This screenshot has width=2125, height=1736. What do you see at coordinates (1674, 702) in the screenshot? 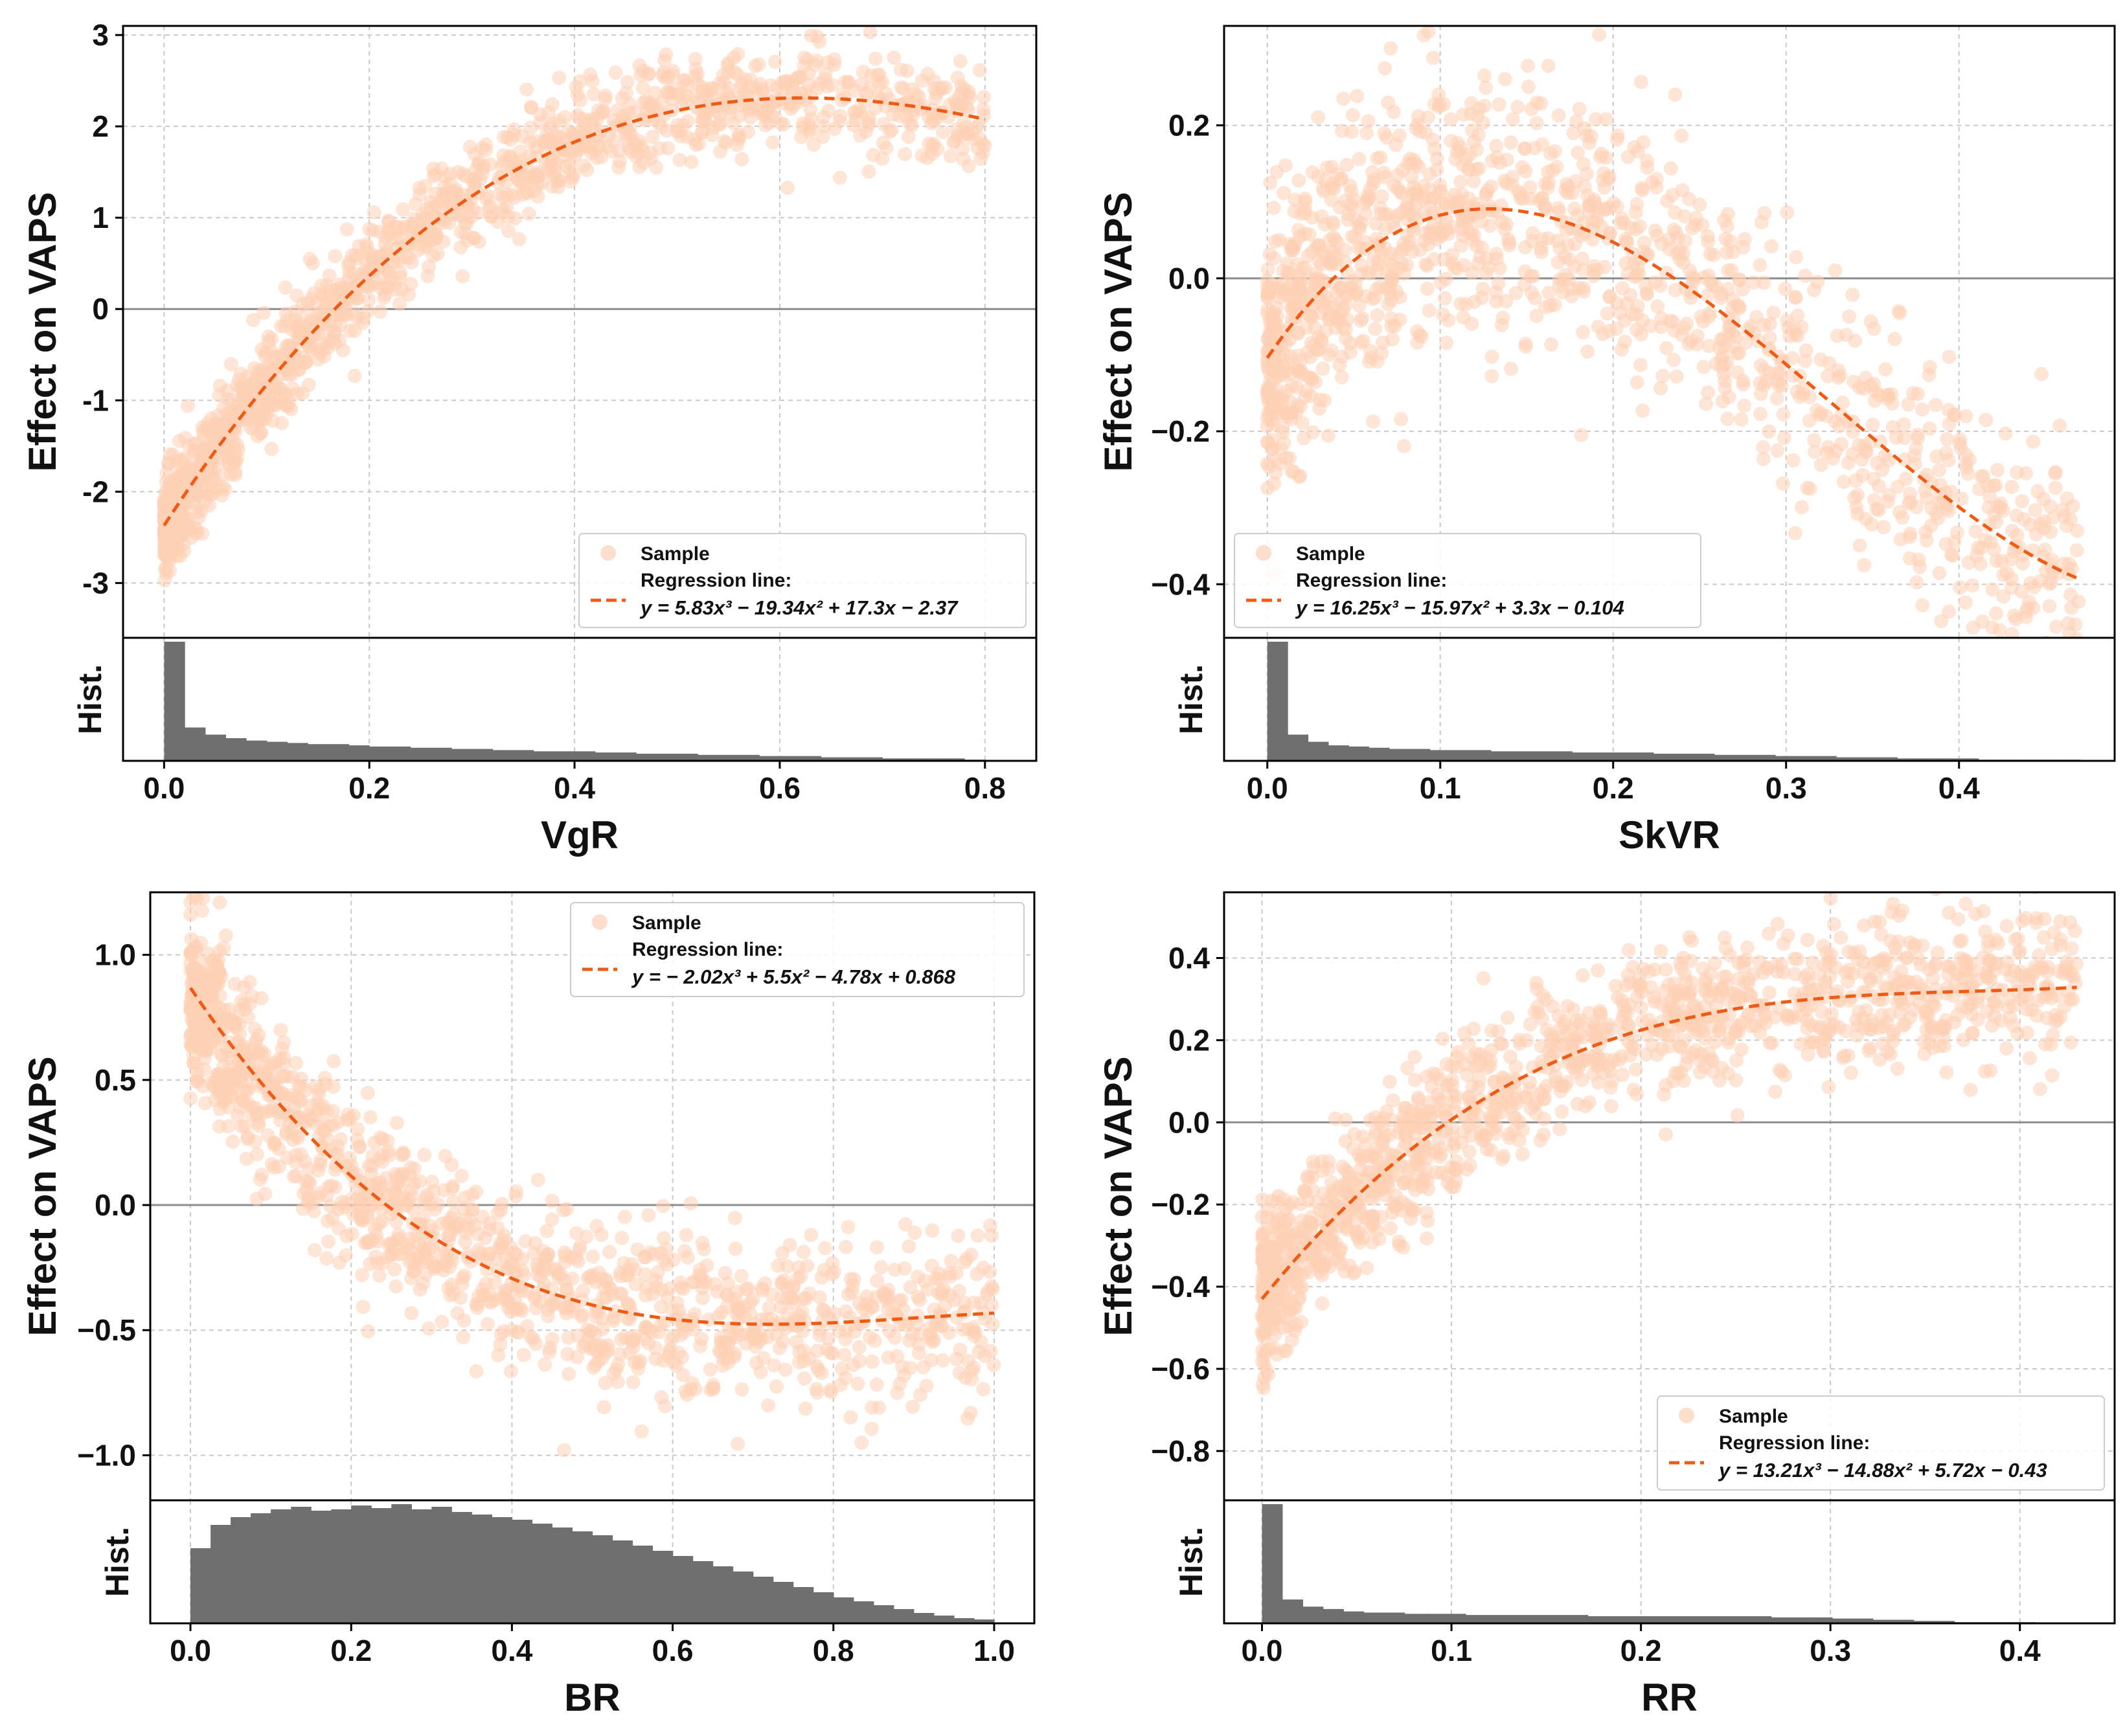
I see `histogram` at bounding box center [1674, 702].